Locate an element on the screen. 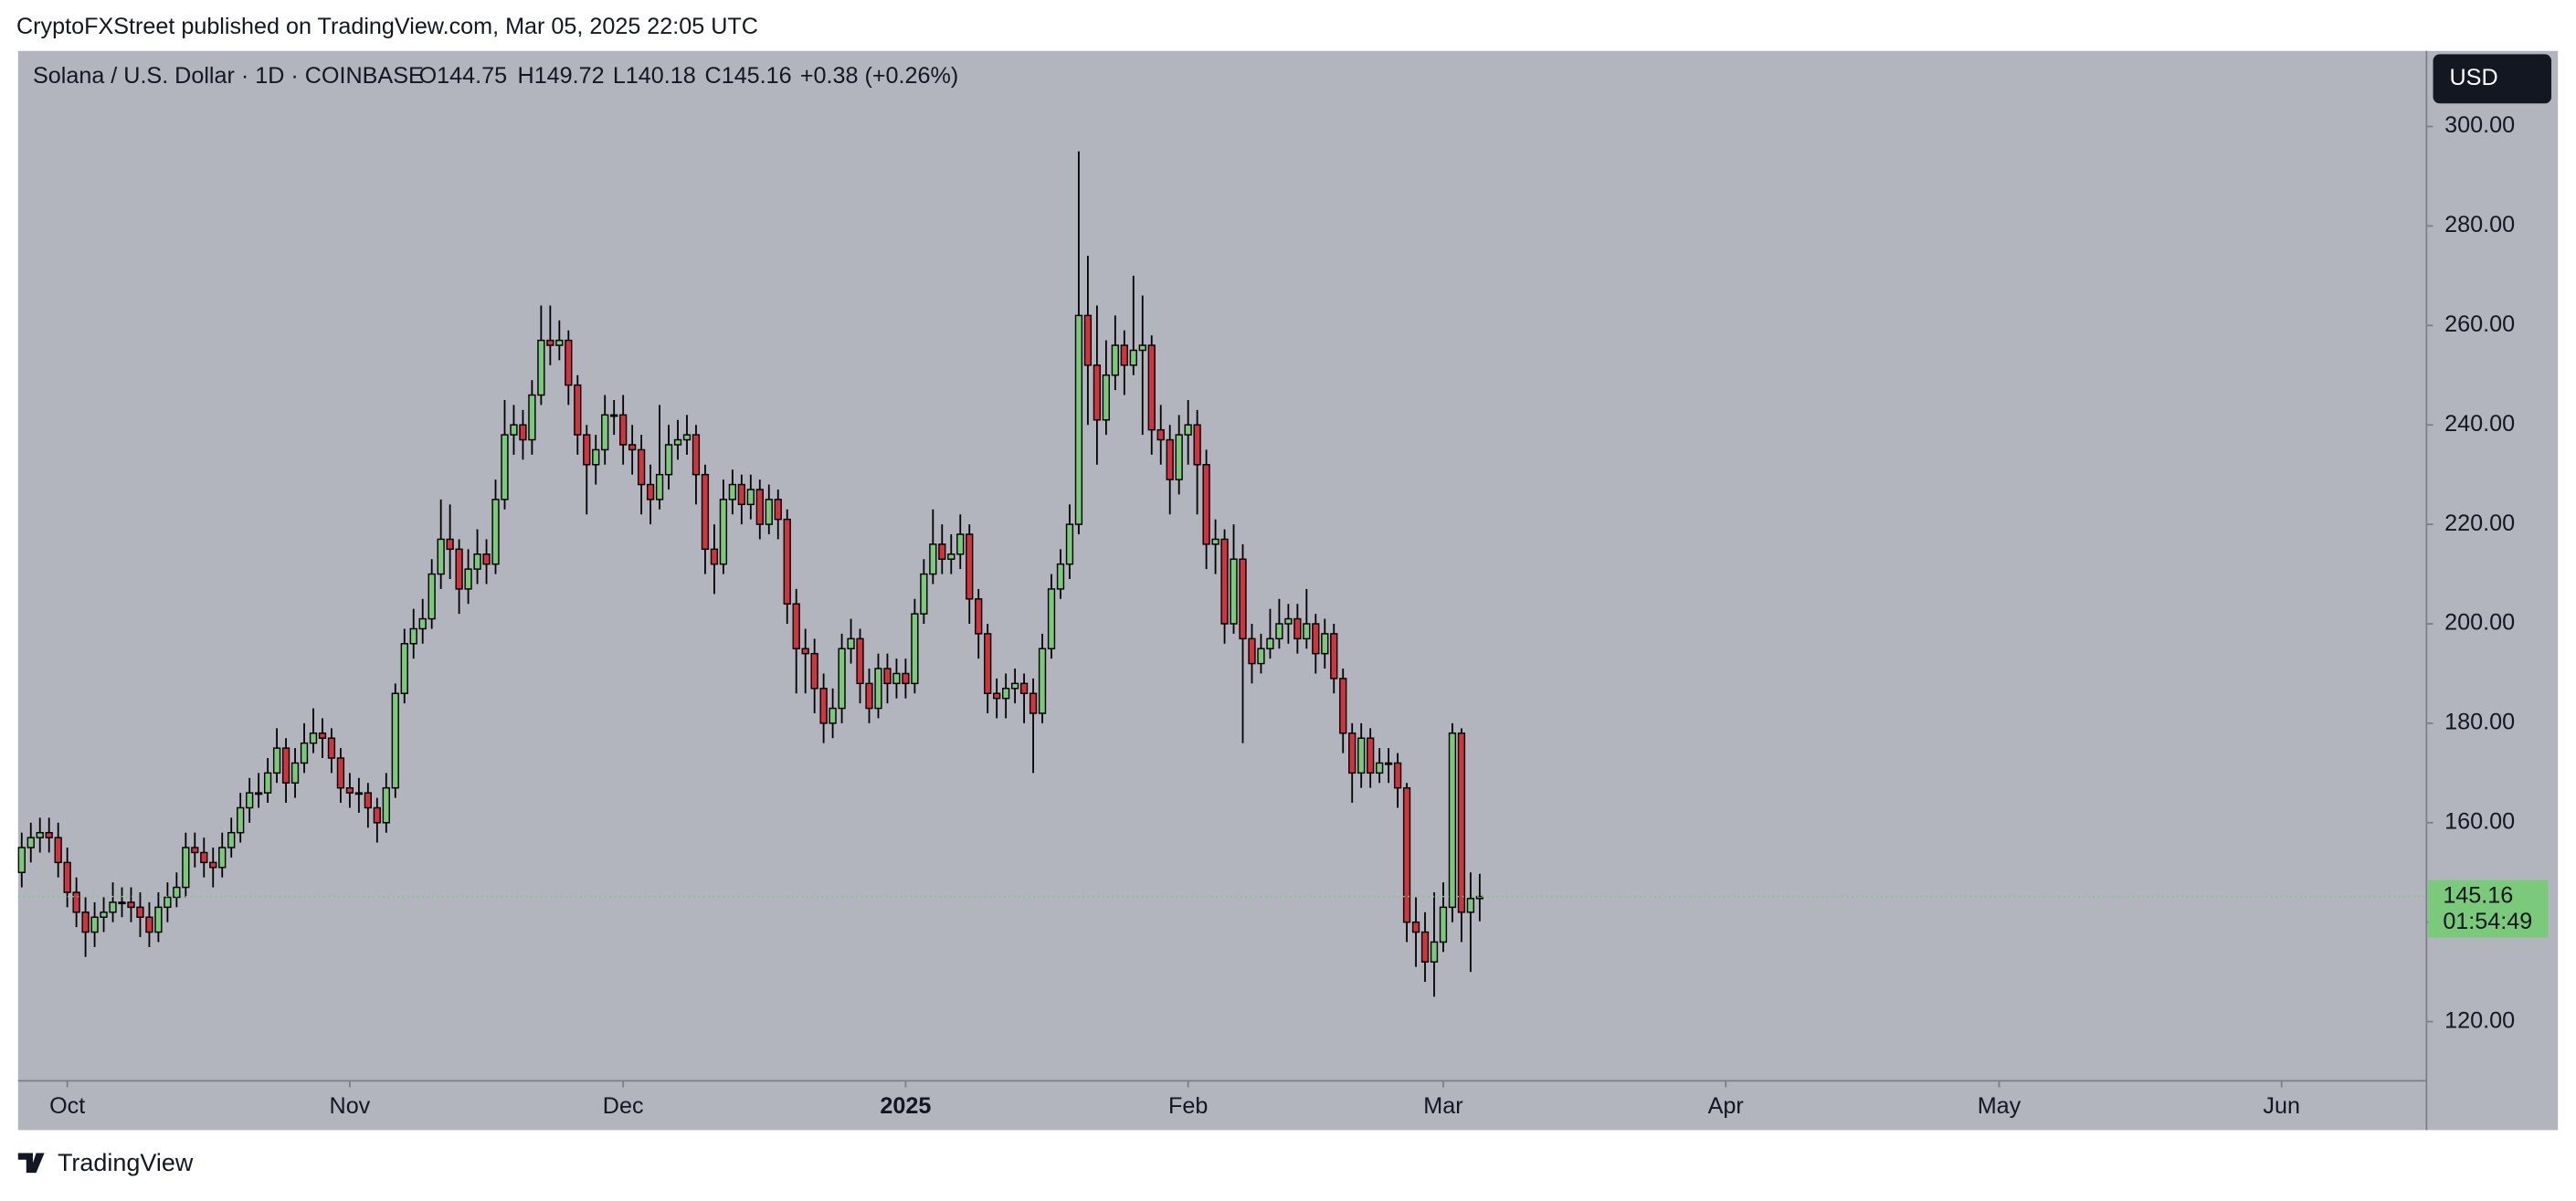 The image size is (2576, 1201). x-tick-label: Oct is located at coordinates (67, 1106).